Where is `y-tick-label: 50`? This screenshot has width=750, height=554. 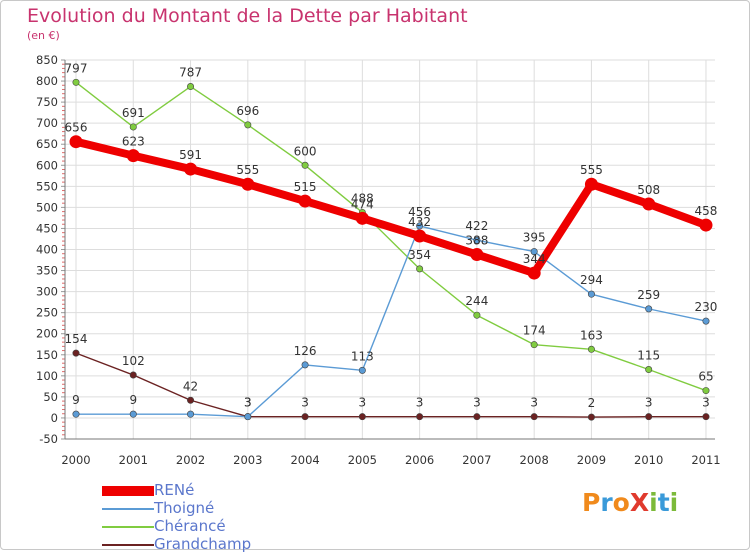 y-tick-label: 50 is located at coordinates (50, 397).